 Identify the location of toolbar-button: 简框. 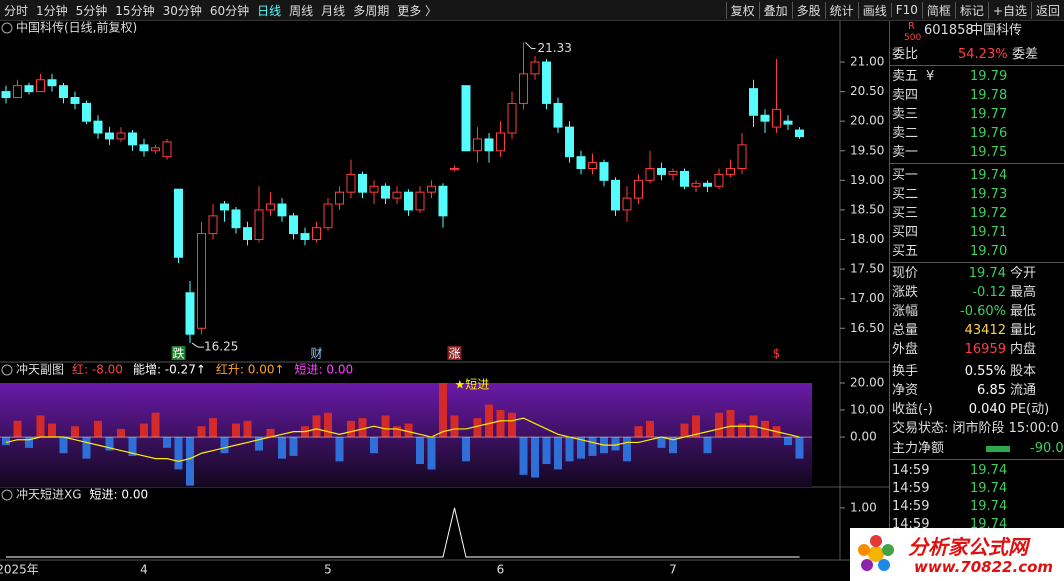
(938, 10).